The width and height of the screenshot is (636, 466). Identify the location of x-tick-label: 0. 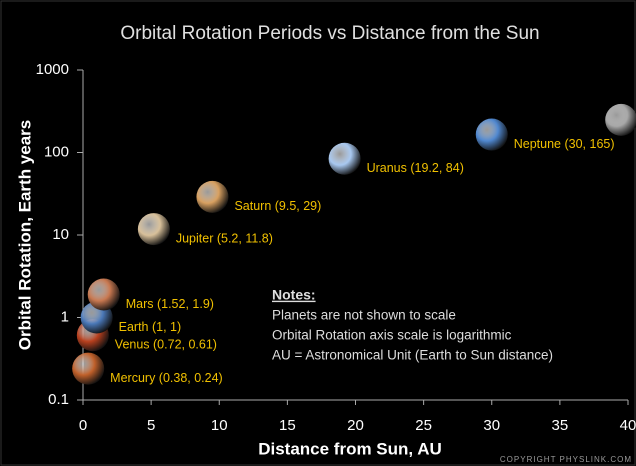
(83, 425).